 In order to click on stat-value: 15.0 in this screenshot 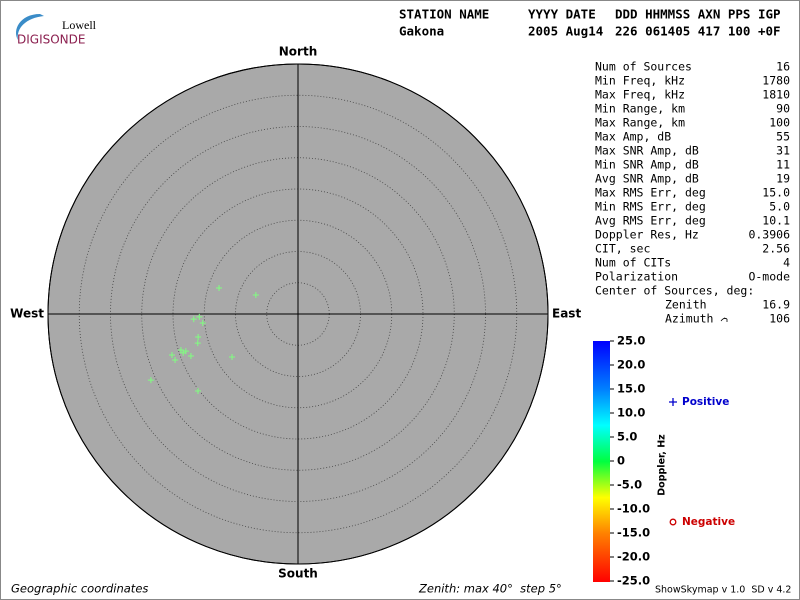, I will do `click(776, 193)`.